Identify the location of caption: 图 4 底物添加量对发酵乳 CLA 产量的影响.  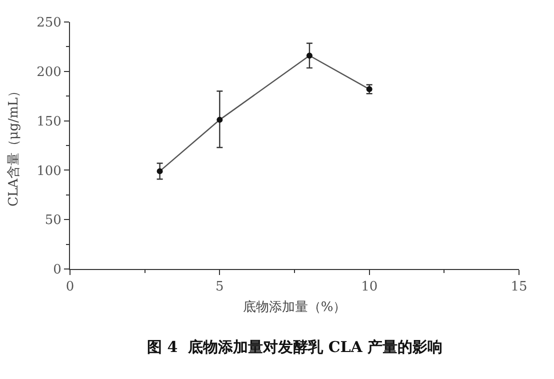
(295, 347).